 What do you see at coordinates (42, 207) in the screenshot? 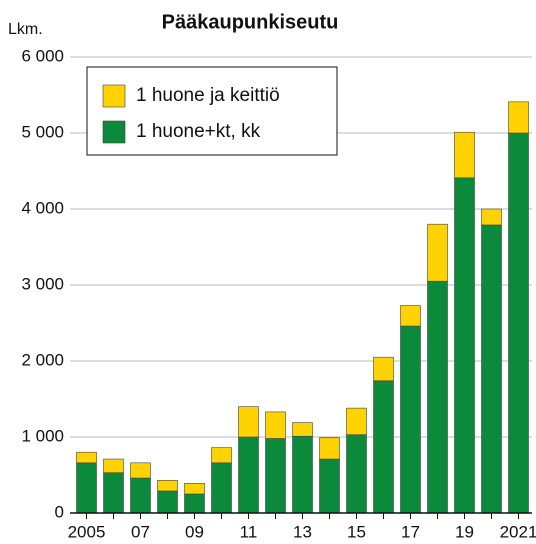
I see `y-tick-label: 4 000` at bounding box center [42, 207].